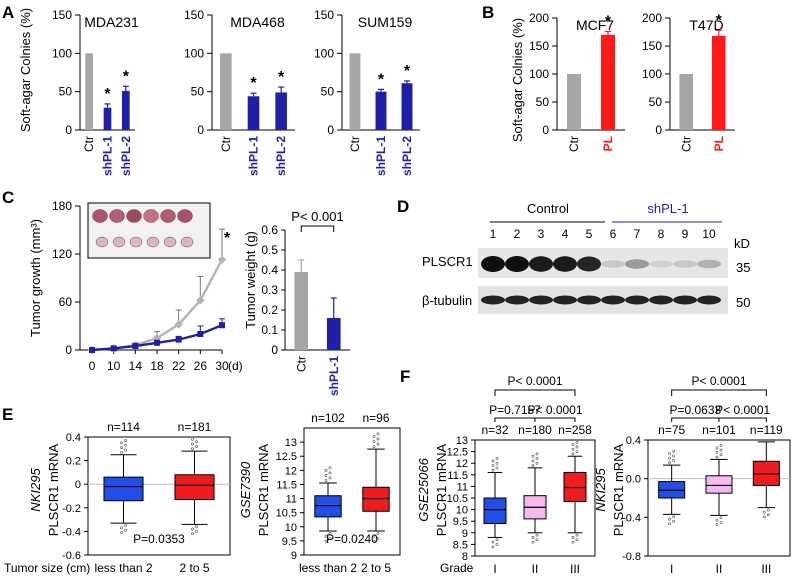 Image resolution: width=799 pixels, height=578 pixels. Describe the element at coordinates (719, 430) in the screenshot. I see `F2-n-label: n=101` at that location.